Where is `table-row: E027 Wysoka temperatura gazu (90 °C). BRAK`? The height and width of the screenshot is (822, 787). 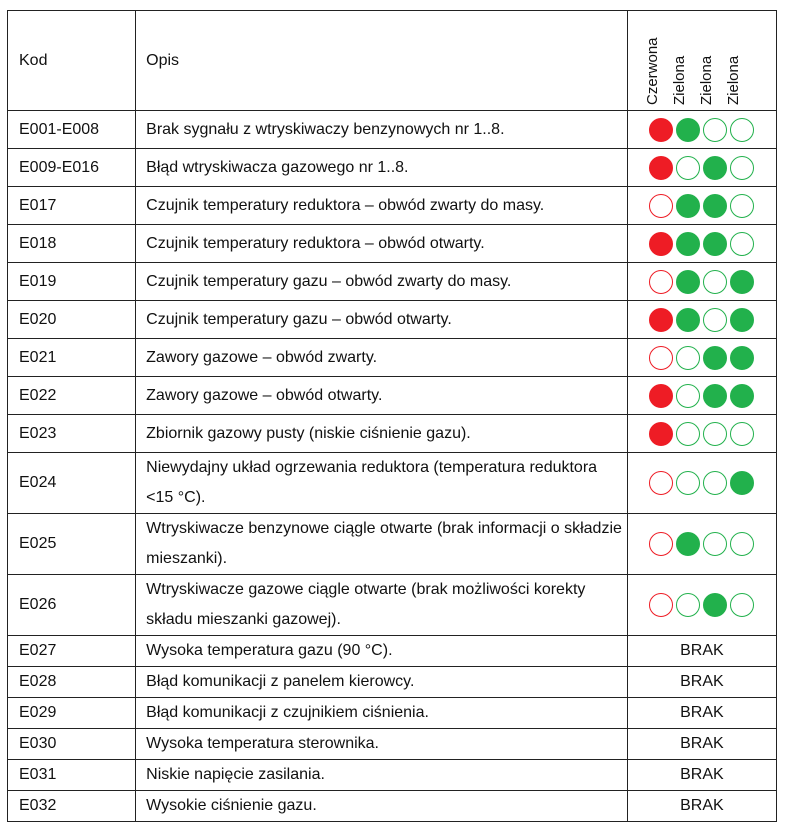
table-row: E027 Wysoka temperatura gazu (90 °C). BRAK is located at coordinates (392, 651).